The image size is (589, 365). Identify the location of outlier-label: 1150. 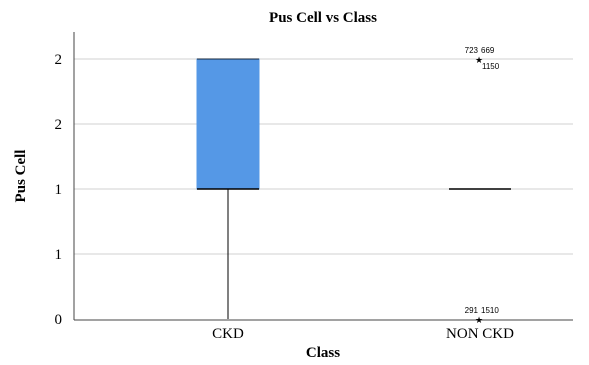
(491, 66).